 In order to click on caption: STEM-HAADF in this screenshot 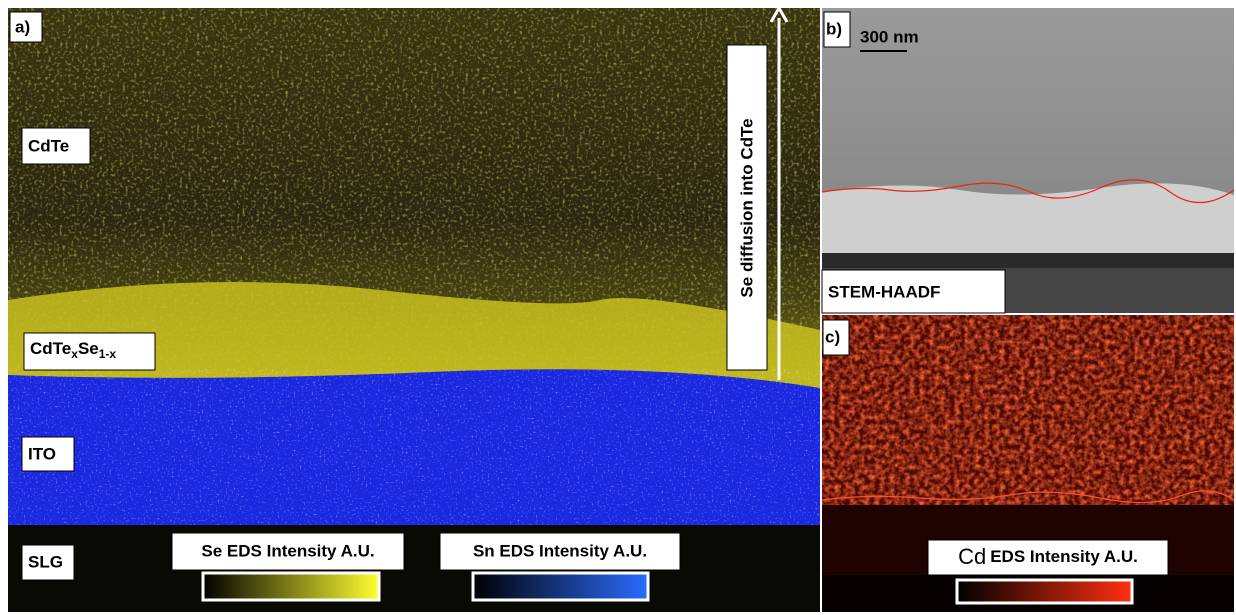, I will do `click(884, 291)`.